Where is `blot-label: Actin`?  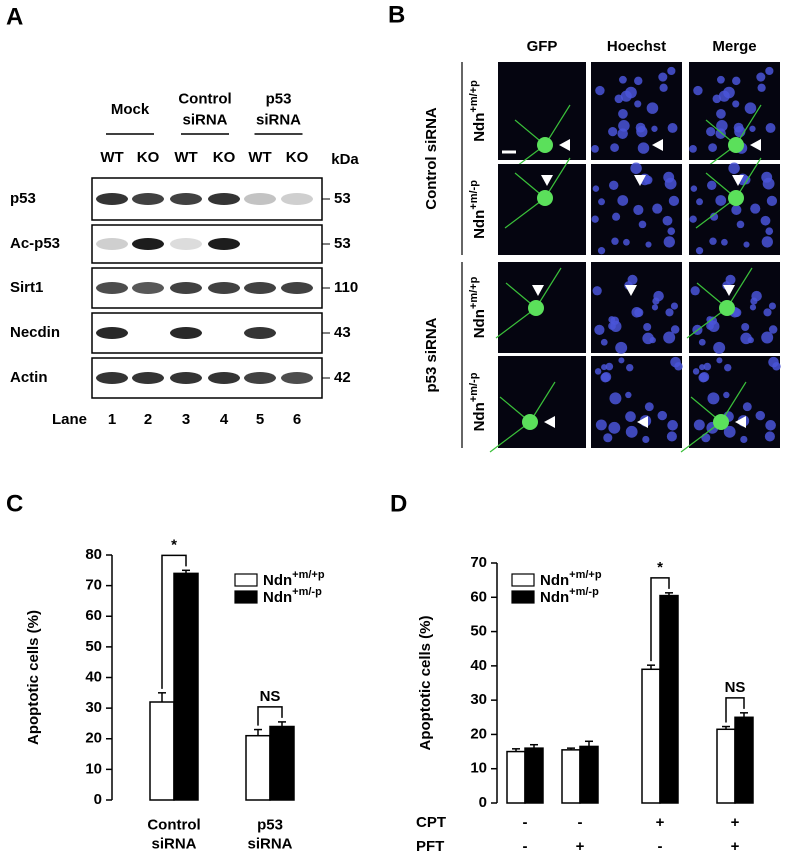 blot-label: Actin is located at coordinates (29, 377).